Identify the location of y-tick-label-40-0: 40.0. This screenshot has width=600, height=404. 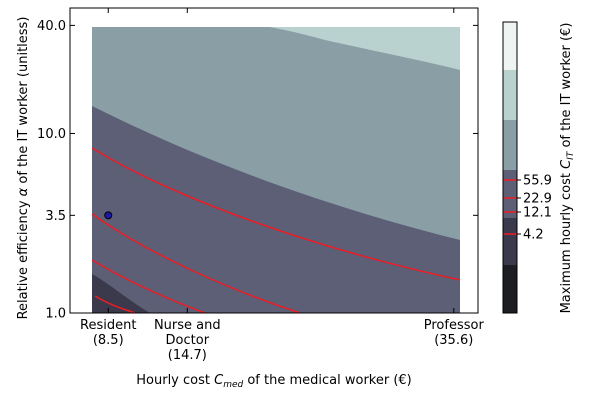
(51, 26).